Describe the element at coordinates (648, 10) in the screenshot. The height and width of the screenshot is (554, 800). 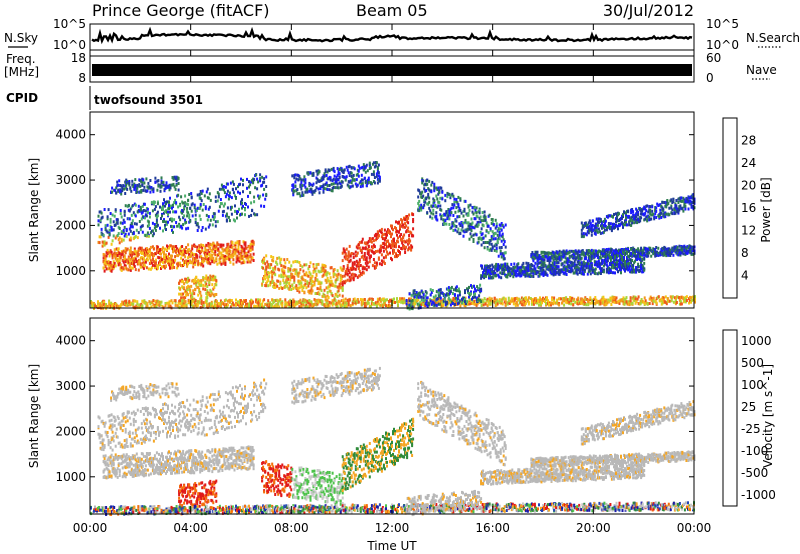
I see `date-title: 30/Jul/2012` at that location.